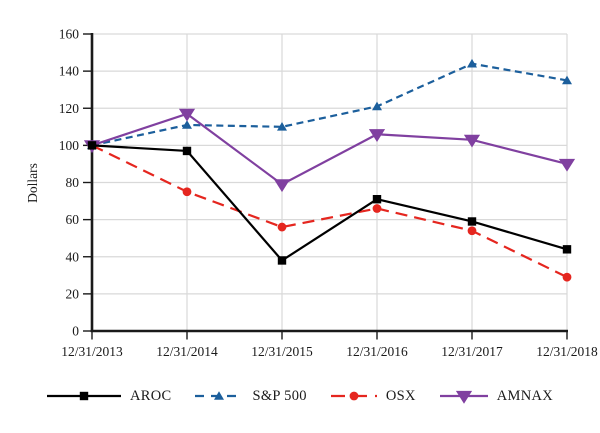  I want to click on y-tick-label: 140, so click(69, 71).